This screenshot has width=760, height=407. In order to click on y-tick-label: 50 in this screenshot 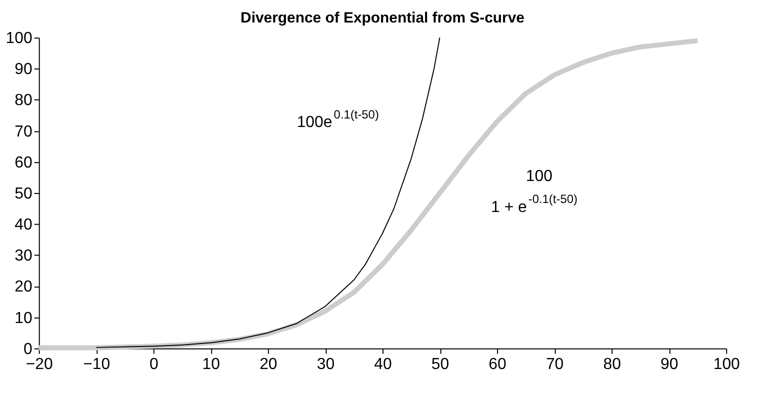, I will do `click(23, 193)`.